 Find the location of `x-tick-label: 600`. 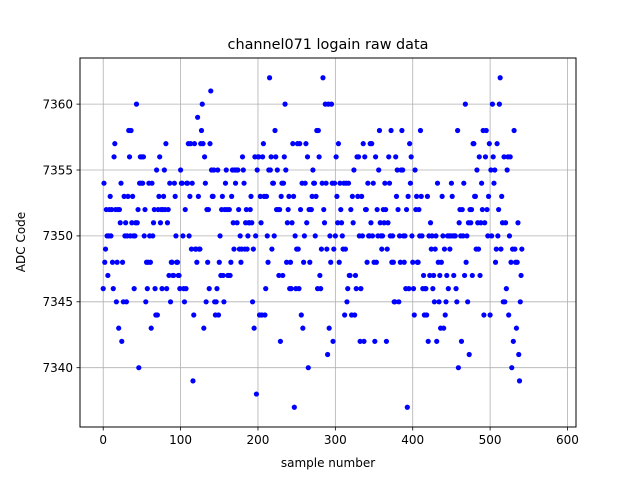

x-tick-label: 600 is located at coordinates (567, 440).